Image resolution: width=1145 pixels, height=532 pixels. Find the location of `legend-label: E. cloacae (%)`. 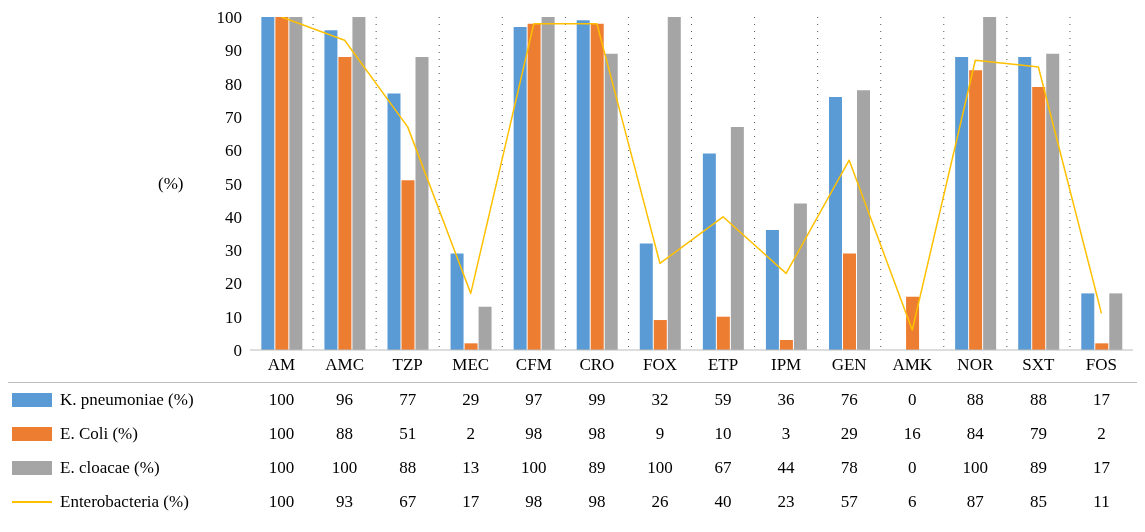

legend-label: E. cloacae (%) is located at coordinates (110, 468).